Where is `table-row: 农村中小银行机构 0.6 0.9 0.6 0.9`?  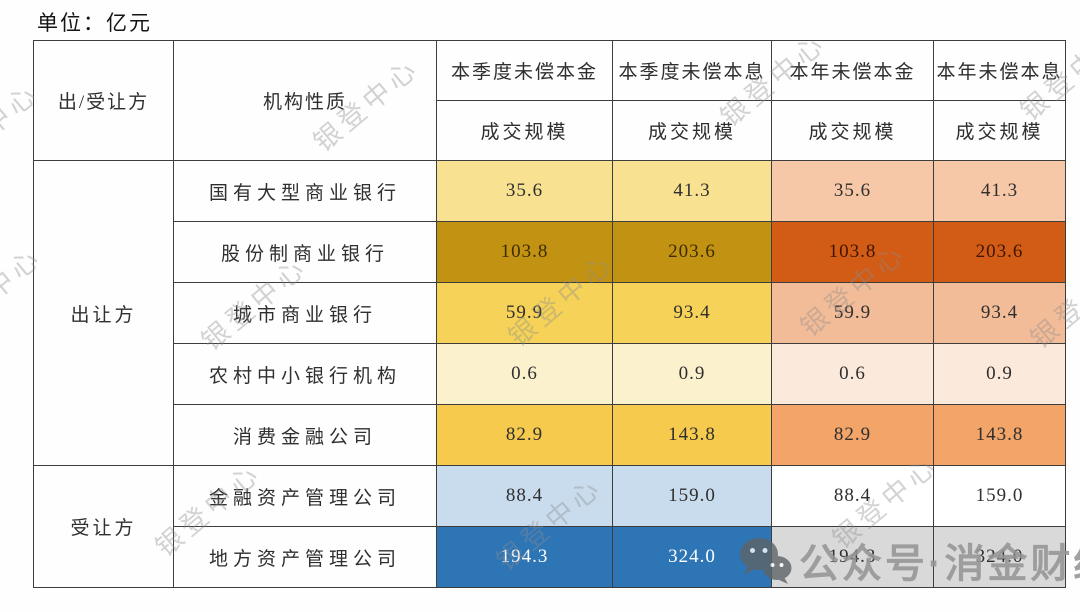
table-row: 农村中小银行机构 0.6 0.9 0.6 0.9 is located at coordinates (550, 374).